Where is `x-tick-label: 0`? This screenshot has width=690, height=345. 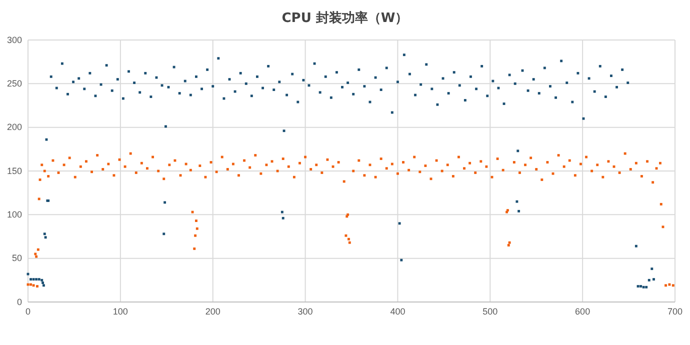
x-tick-label: 0 is located at coordinates (28, 311).